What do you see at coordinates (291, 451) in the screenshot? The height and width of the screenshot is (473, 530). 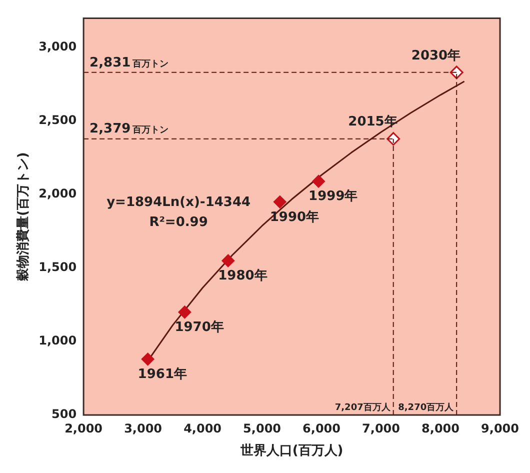 I see `x-axis-title: 世界人口(百万人)` at bounding box center [291, 451].